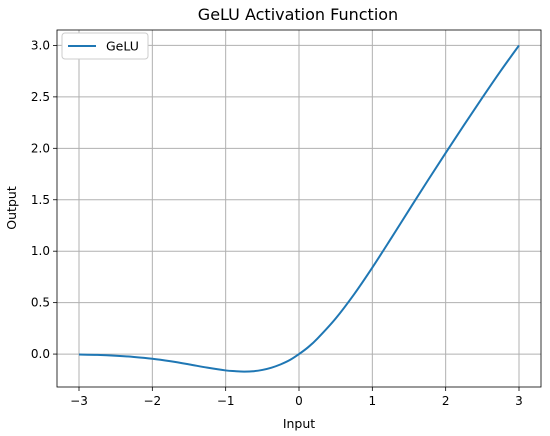  What do you see at coordinates (79, 401) in the screenshot?
I see `x-tick-label: −3` at bounding box center [79, 401].